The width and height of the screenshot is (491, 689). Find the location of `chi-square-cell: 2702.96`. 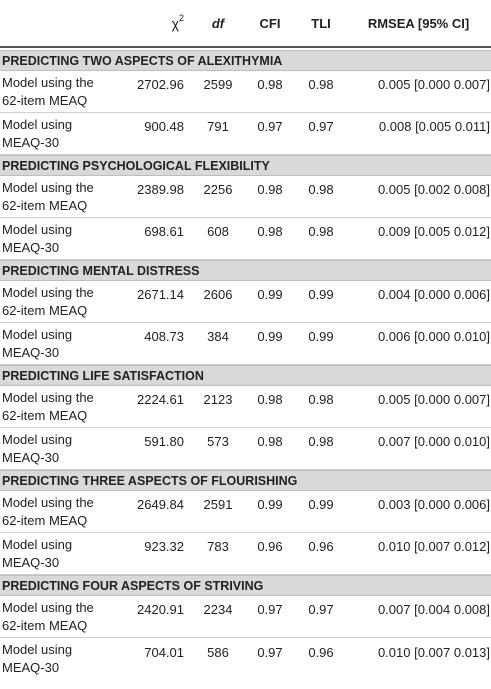

chi-square-cell: 2702.96 is located at coordinates (160, 84).